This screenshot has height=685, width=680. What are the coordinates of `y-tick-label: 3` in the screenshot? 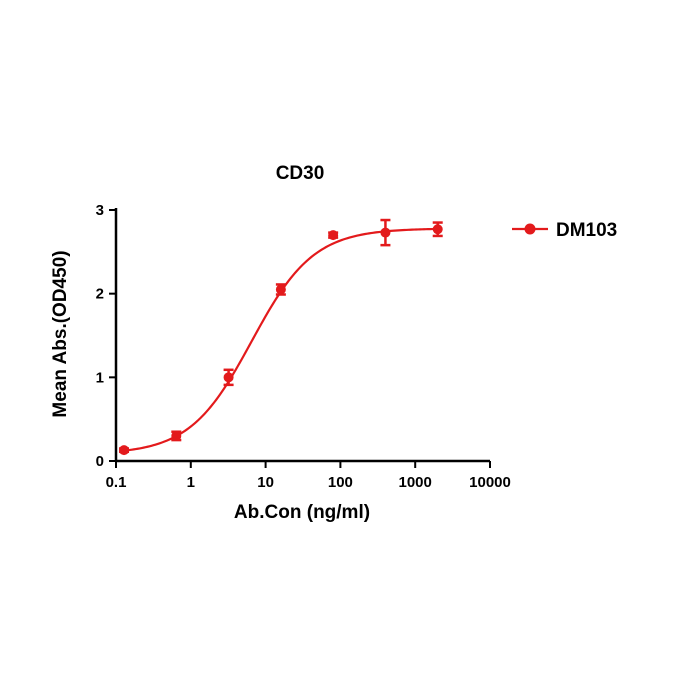 It's located at (100, 210).